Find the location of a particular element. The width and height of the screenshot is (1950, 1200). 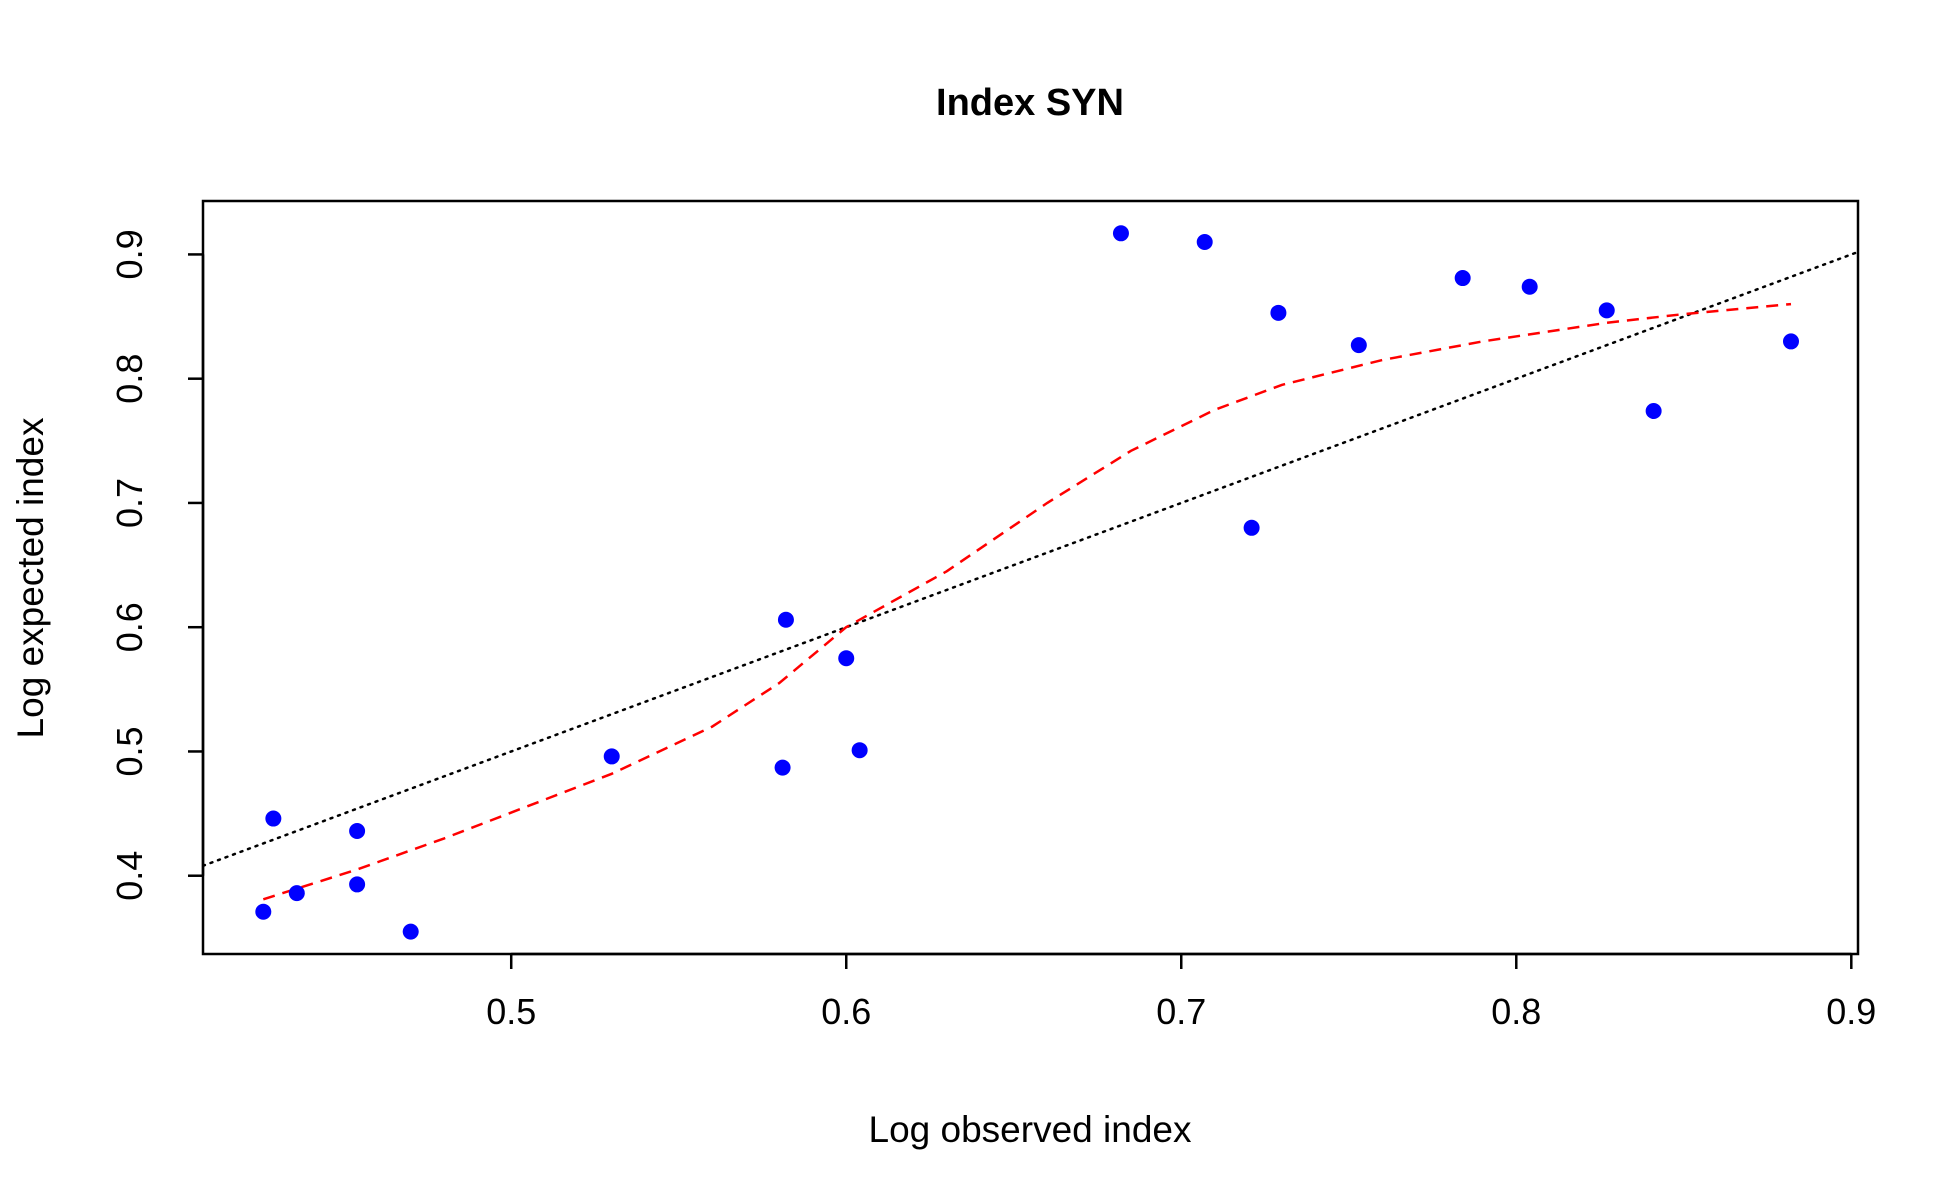

x-tick-label: 0.9 is located at coordinates (1851, 1011).